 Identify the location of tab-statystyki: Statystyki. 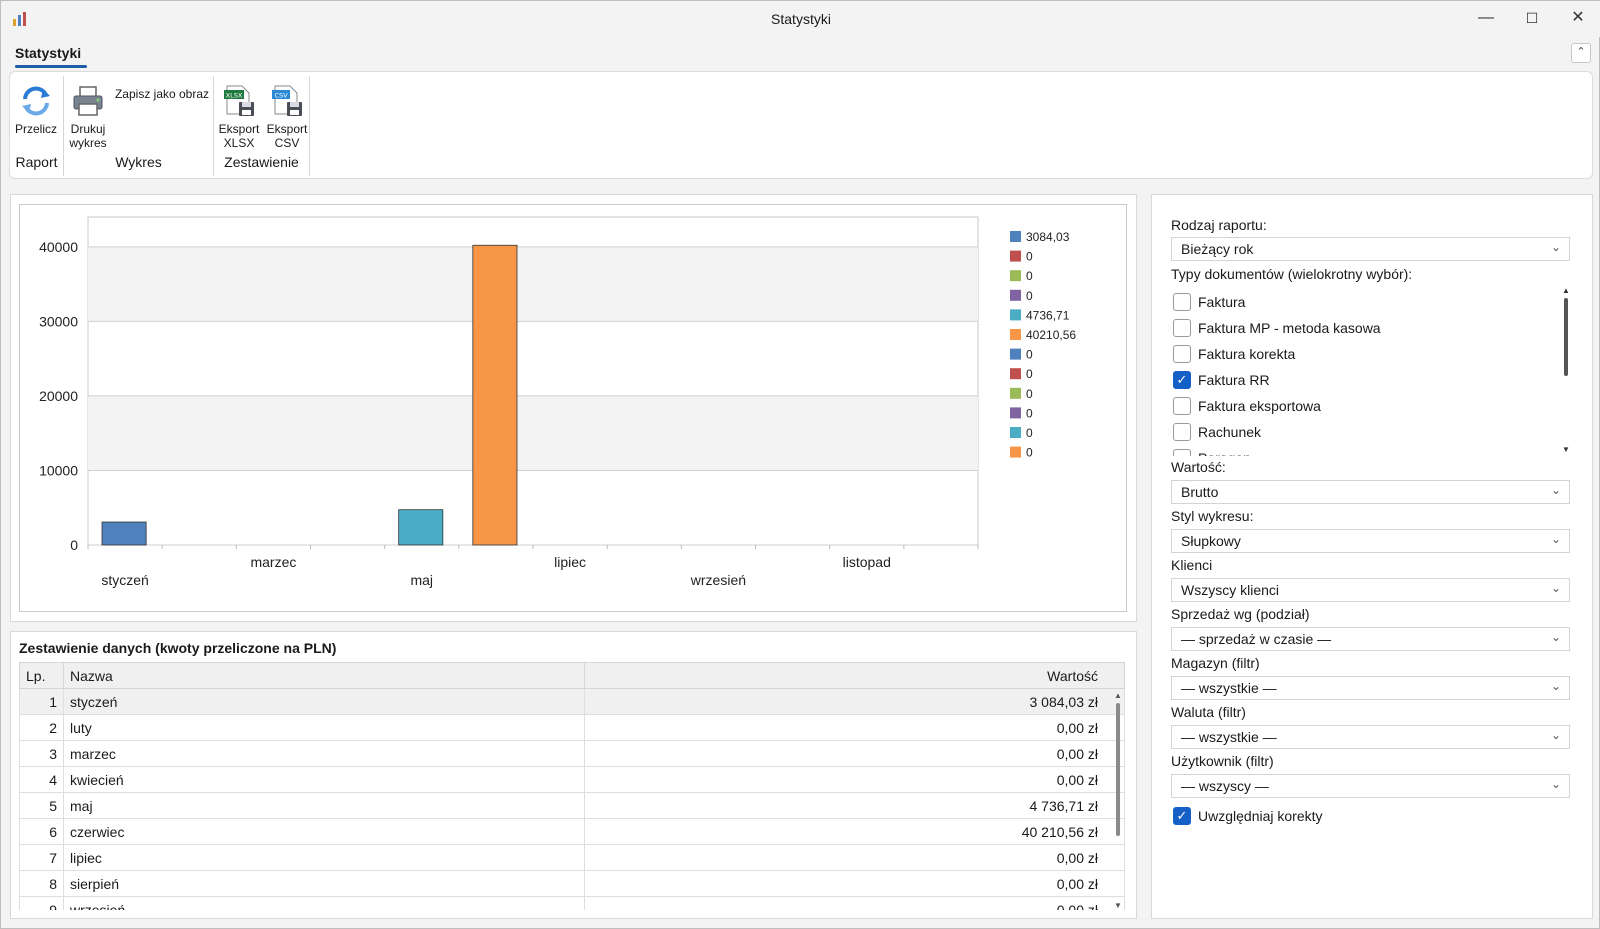
(48, 53).